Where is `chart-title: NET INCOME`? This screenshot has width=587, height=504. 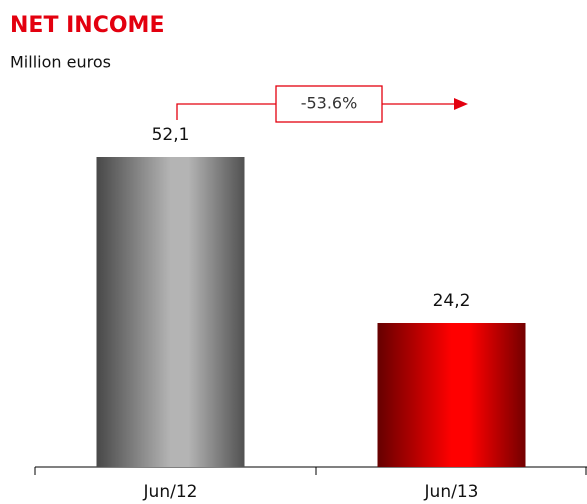
chart-title: NET INCOME is located at coordinates (87, 25).